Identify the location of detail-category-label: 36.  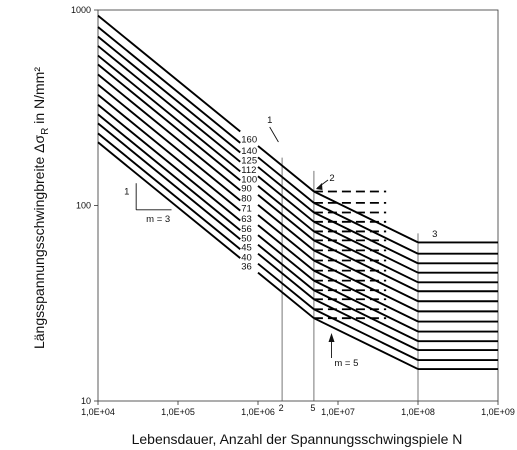
(246, 266).